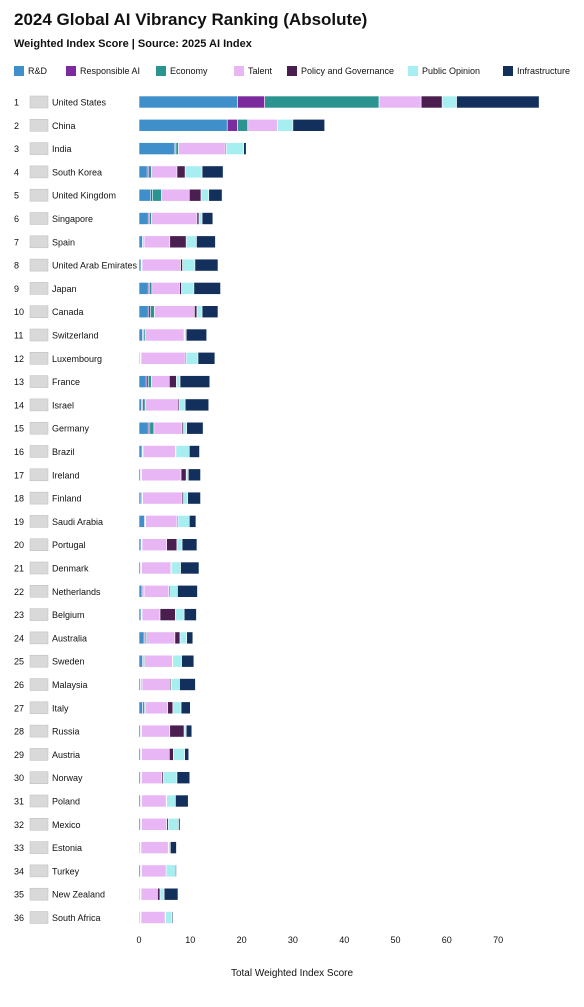  Describe the element at coordinates (138, 940) in the screenshot. I see `x-tick-label: 0` at that location.